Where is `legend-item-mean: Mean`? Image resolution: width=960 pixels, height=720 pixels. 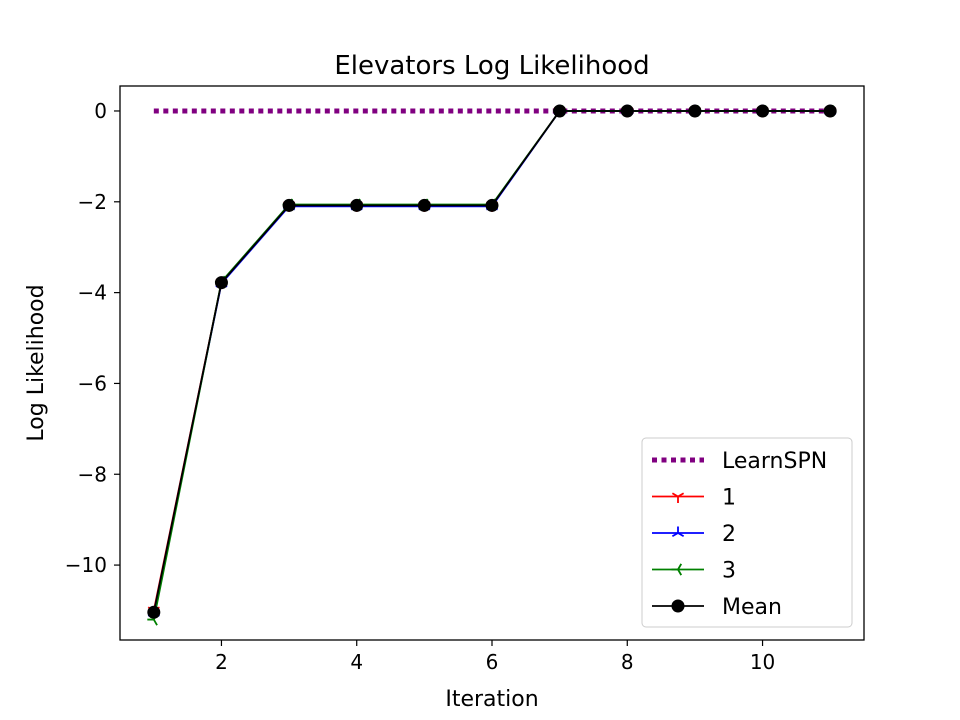
legend-item-mean: Mean is located at coordinates (717, 607).